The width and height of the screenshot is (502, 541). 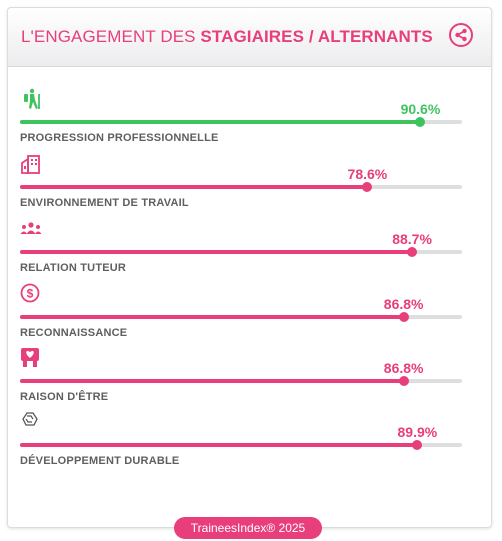 I want to click on metric-developpement-durable: 89.9% DÉVELOPPEMENT DURABLE, so click(x=241, y=441).